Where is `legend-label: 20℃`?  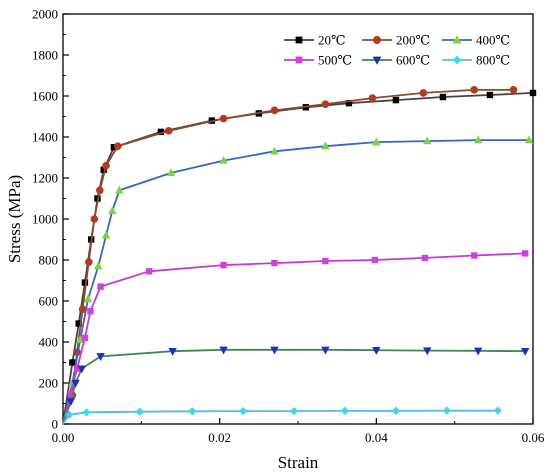
legend-label: 20℃ is located at coordinates (332, 40).